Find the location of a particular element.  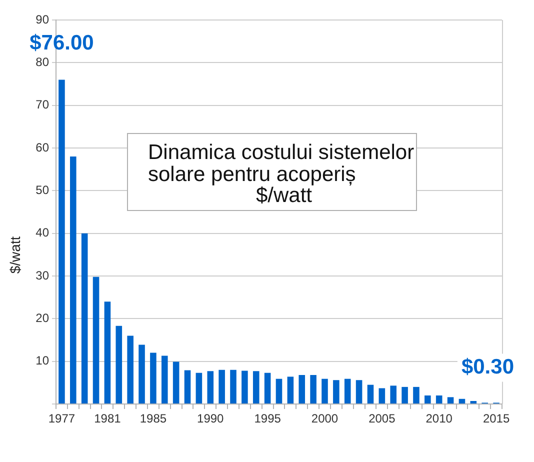

x-tick-label: 2000 is located at coordinates (324, 419).